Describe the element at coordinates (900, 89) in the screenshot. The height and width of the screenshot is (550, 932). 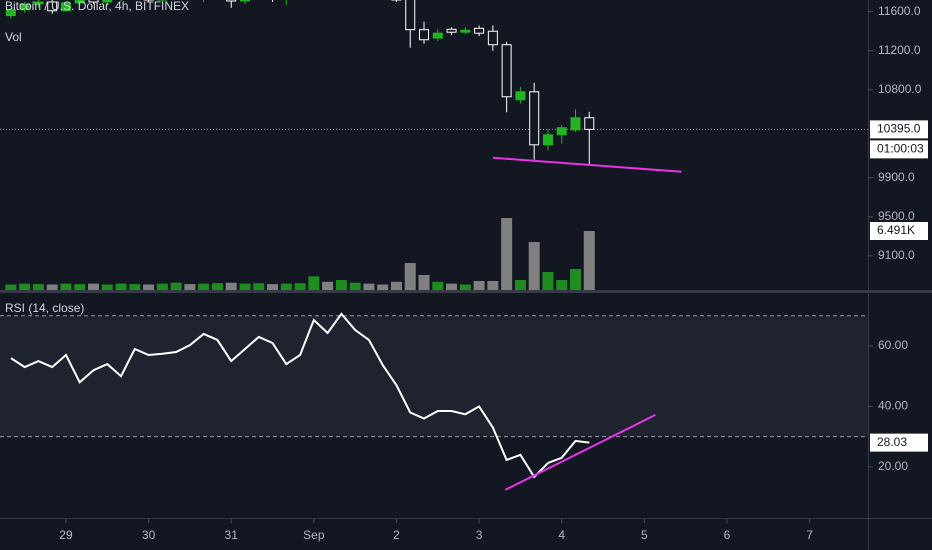
I see `y-tick-label: 10800.0` at that location.